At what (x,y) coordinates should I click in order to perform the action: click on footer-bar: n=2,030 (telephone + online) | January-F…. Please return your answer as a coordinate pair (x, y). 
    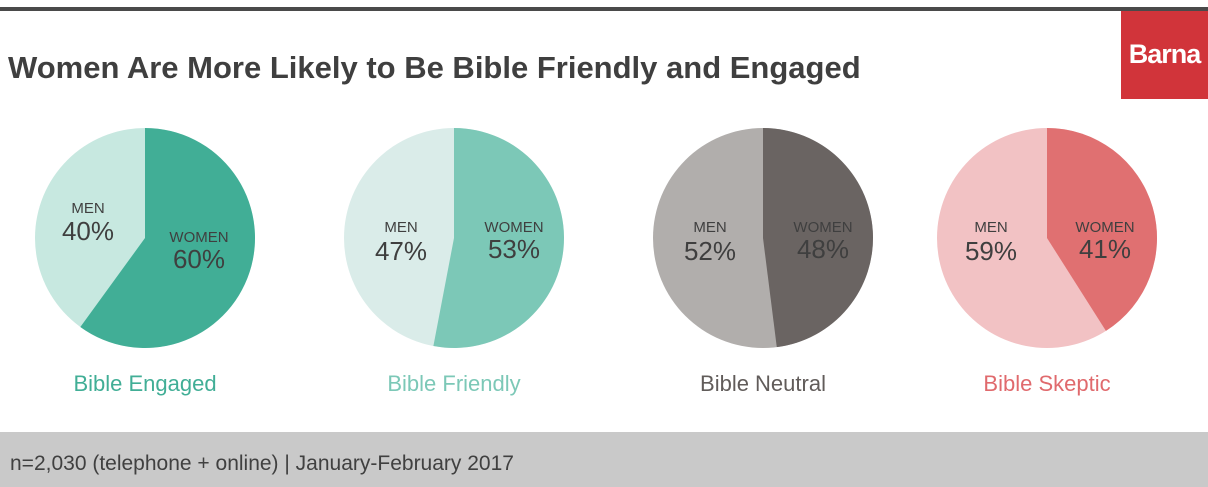
    Looking at the image, I should click on (604, 459).